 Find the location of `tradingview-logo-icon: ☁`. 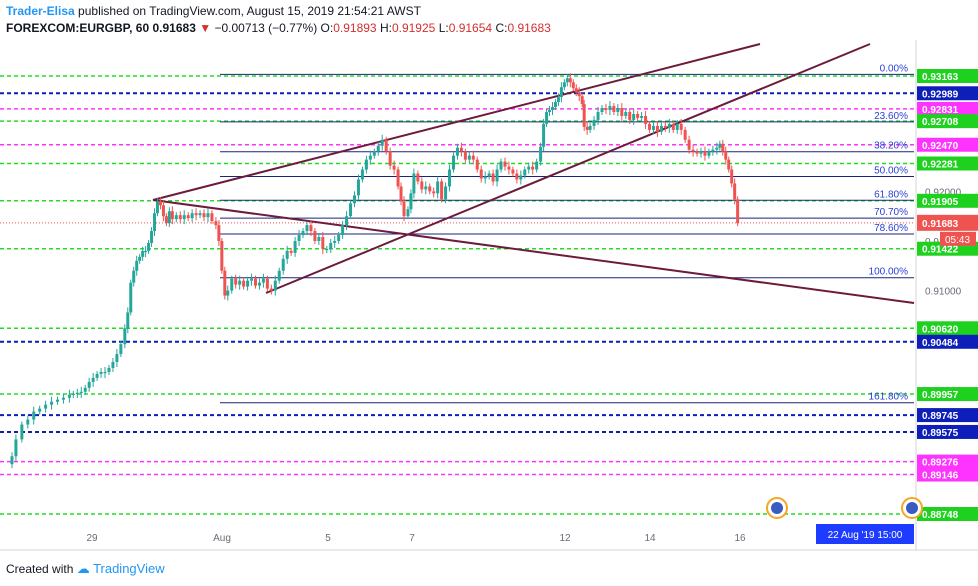

tradingview-logo-icon: ☁ is located at coordinates (83, 568).